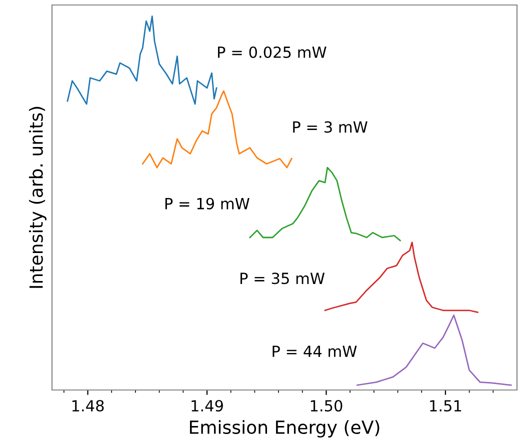  What do you see at coordinates (37, 197) in the screenshot?
I see `y-axis-title: Intensity (arb. units)` at bounding box center [37, 197].